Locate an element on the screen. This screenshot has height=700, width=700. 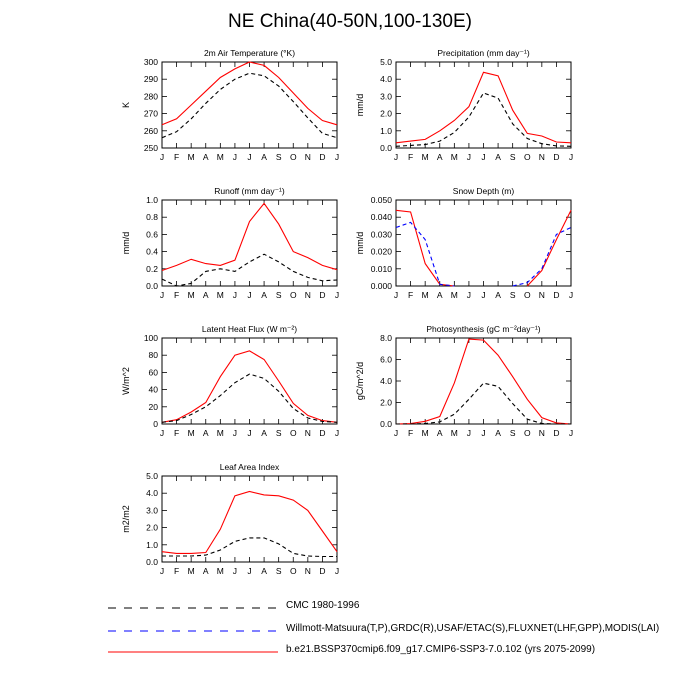
y-tick-label: 250 is located at coordinates (151, 148).